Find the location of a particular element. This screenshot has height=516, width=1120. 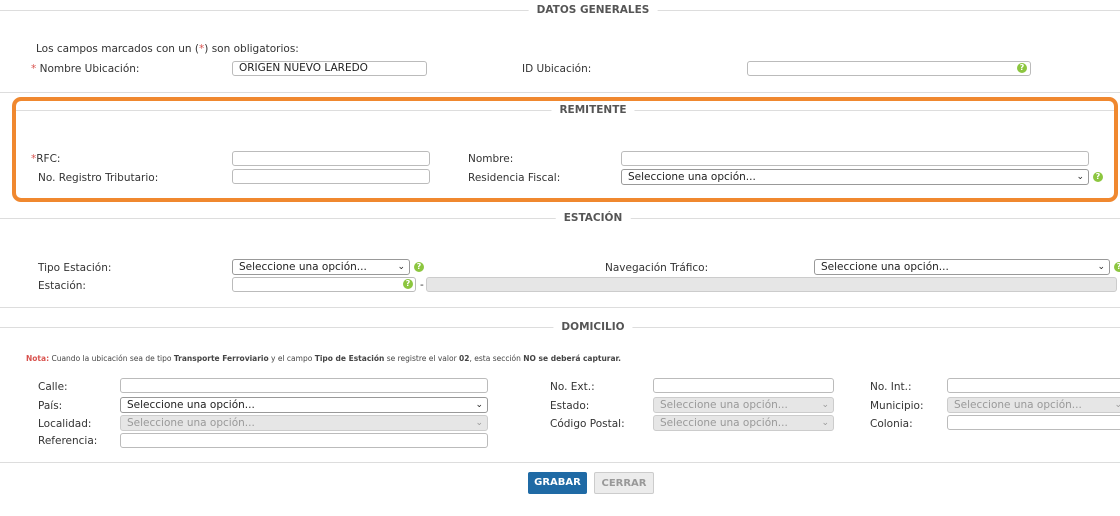

colonia-input is located at coordinates (1033, 422).